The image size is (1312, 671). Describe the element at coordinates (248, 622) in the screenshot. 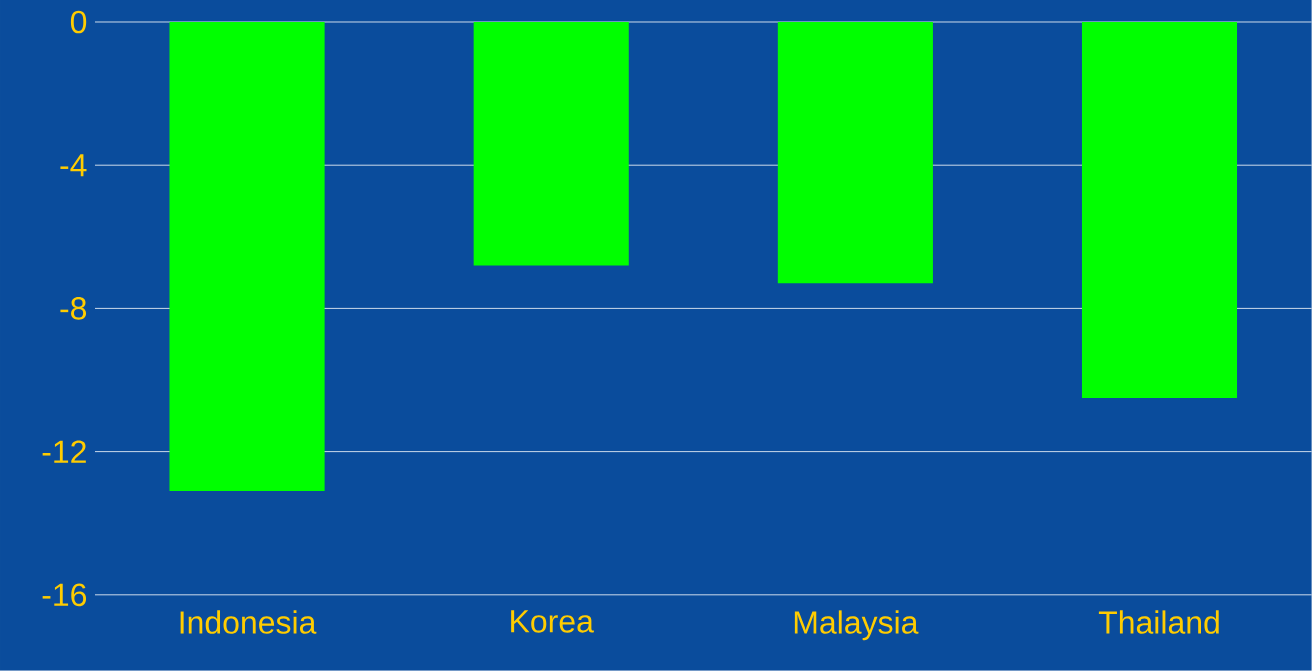

I see `x-tick-label: Indonesia` at that location.